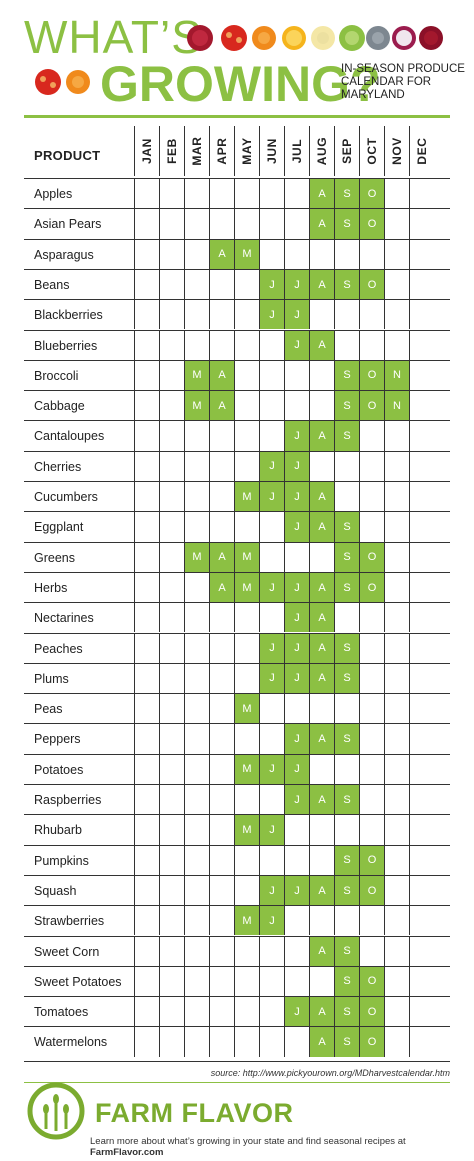 This screenshot has height=1161, width=474. I want to click on product-name: Watermelons, so click(71, 1042).